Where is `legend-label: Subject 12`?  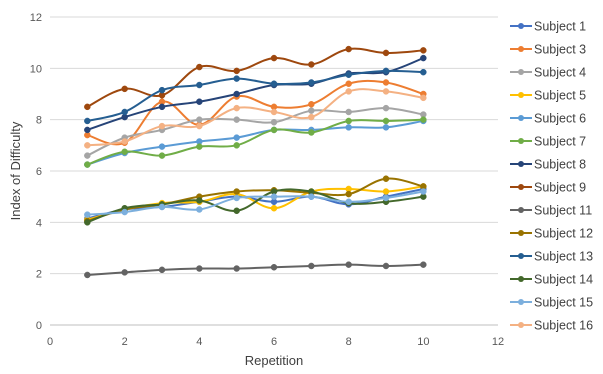
legend-label: Subject 12 is located at coordinates (563, 234).